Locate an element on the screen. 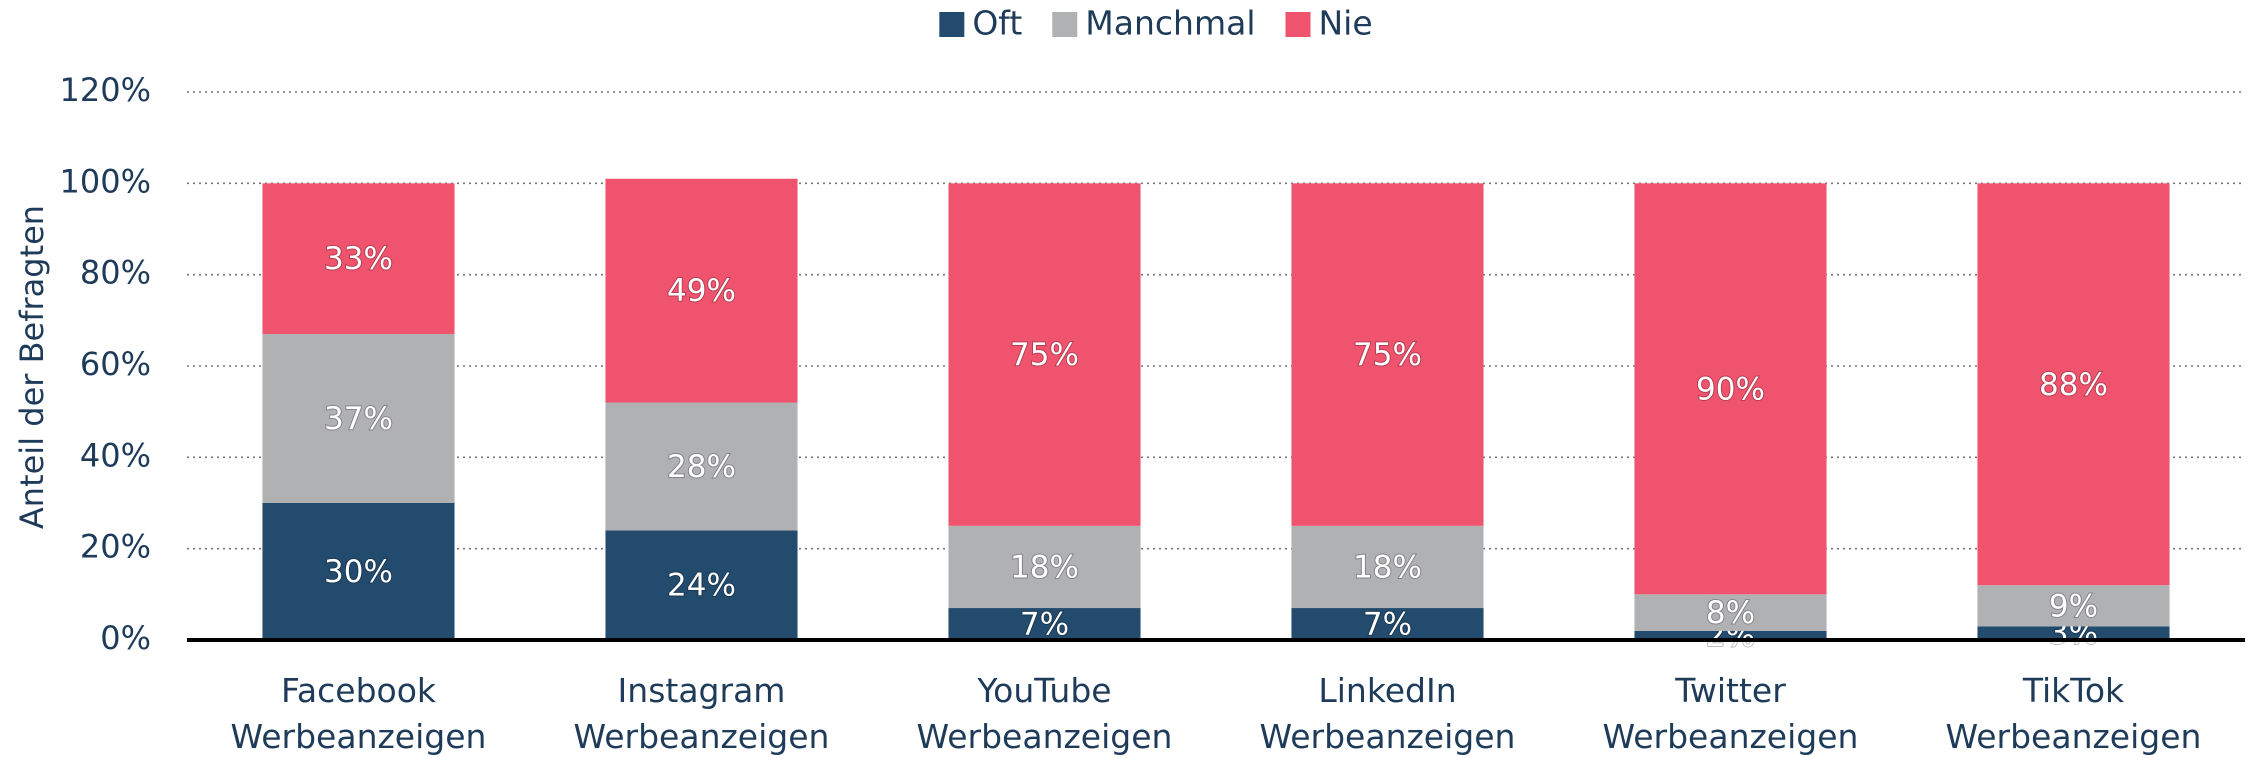 The image size is (2257, 758). x-tick-label: YouTube Werbeanzeigen is located at coordinates (1044, 713).